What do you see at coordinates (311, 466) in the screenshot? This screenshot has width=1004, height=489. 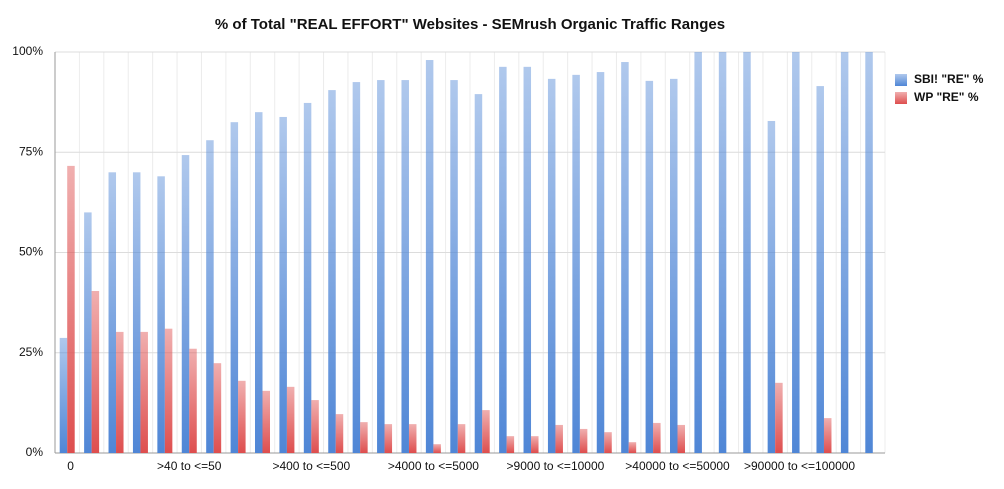 I see `x-tick-label: >400 to <=500` at bounding box center [311, 466].